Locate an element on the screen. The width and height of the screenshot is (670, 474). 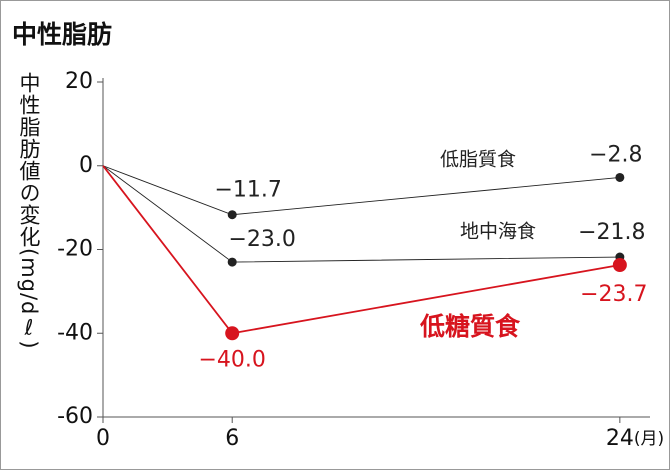
y-tick-label: -20 is located at coordinates (75, 249).